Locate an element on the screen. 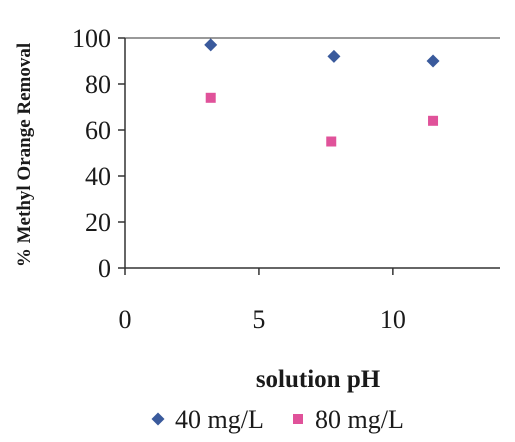 The height and width of the screenshot is (442, 515). x-tick-label: 5 is located at coordinates (258, 319).